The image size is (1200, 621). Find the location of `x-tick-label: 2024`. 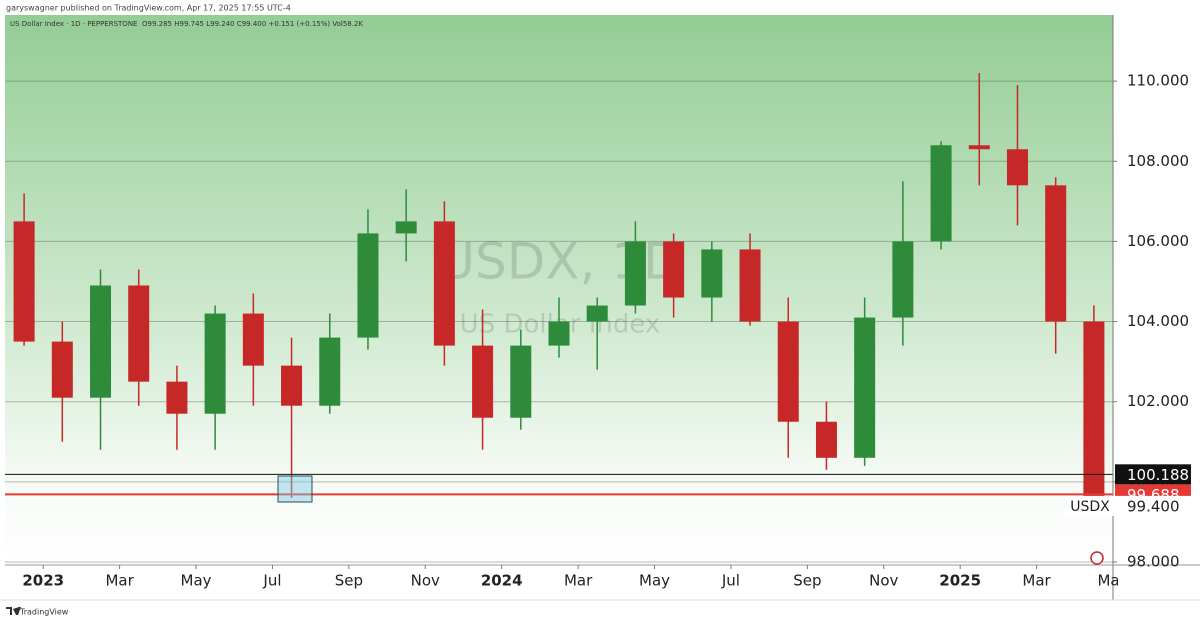

x-tick-label: 2024 is located at coordinates (502, 581).